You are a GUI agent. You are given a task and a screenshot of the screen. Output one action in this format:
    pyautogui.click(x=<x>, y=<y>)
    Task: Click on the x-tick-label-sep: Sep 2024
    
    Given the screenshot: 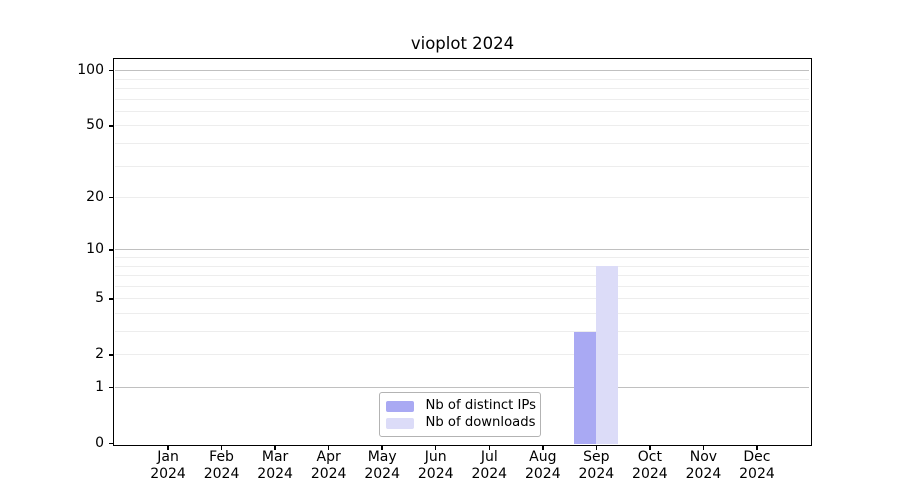 What is the action you would take?
    pyautogui.click(x=596, y=466)
    